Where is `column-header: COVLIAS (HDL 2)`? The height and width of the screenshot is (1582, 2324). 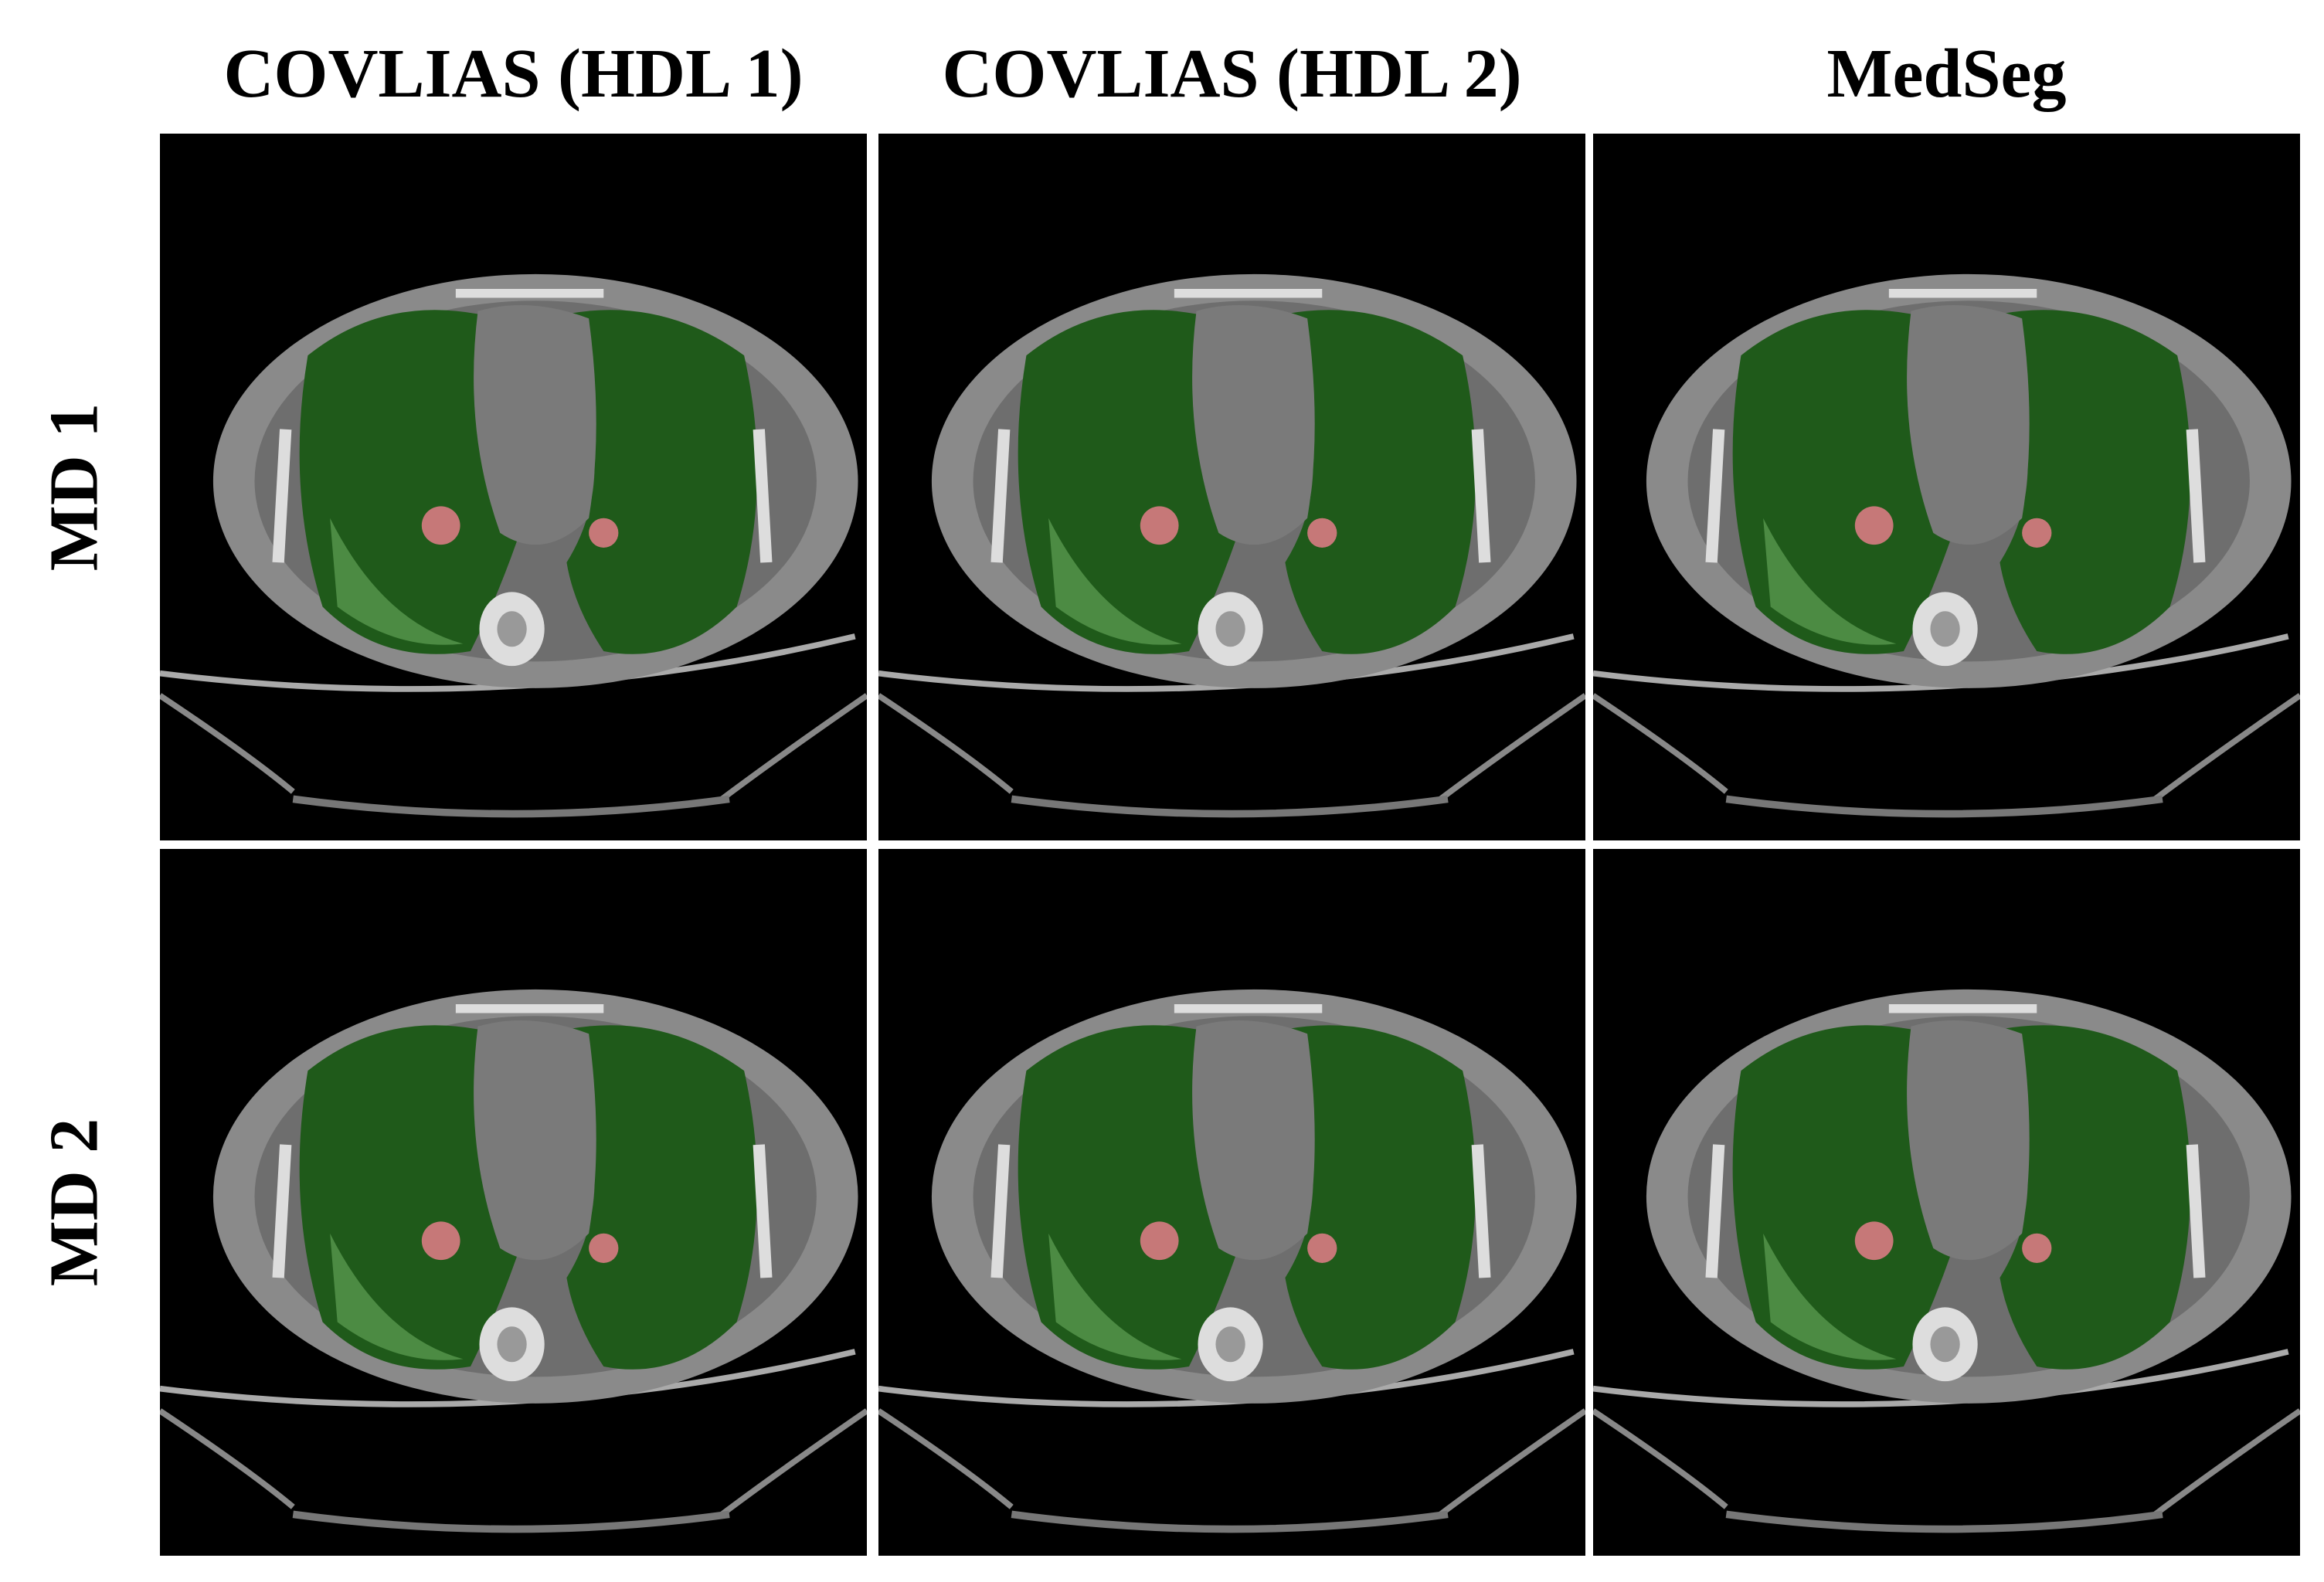 column-header: COVLIAS (HDL 2) is located at coordinates (1232, 74).